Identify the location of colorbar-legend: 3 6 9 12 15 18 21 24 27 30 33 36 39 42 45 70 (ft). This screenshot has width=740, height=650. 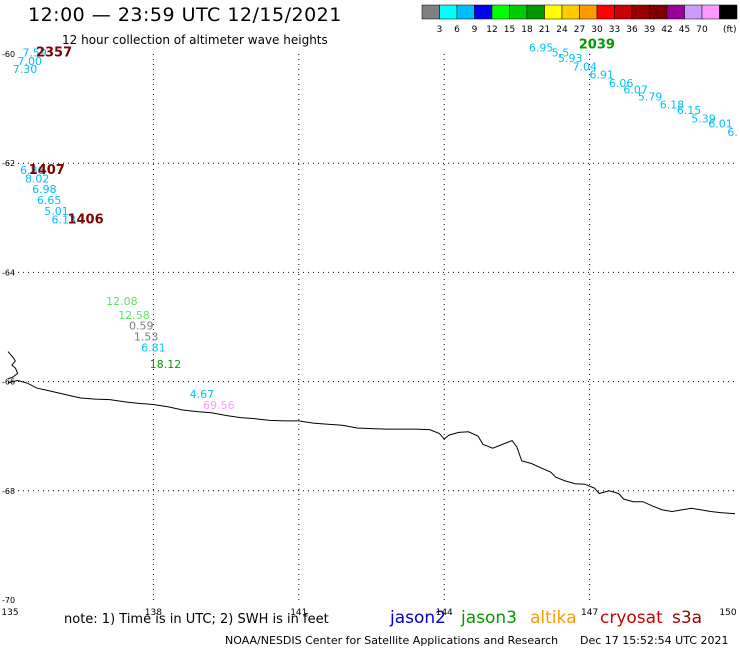
(579, 19).